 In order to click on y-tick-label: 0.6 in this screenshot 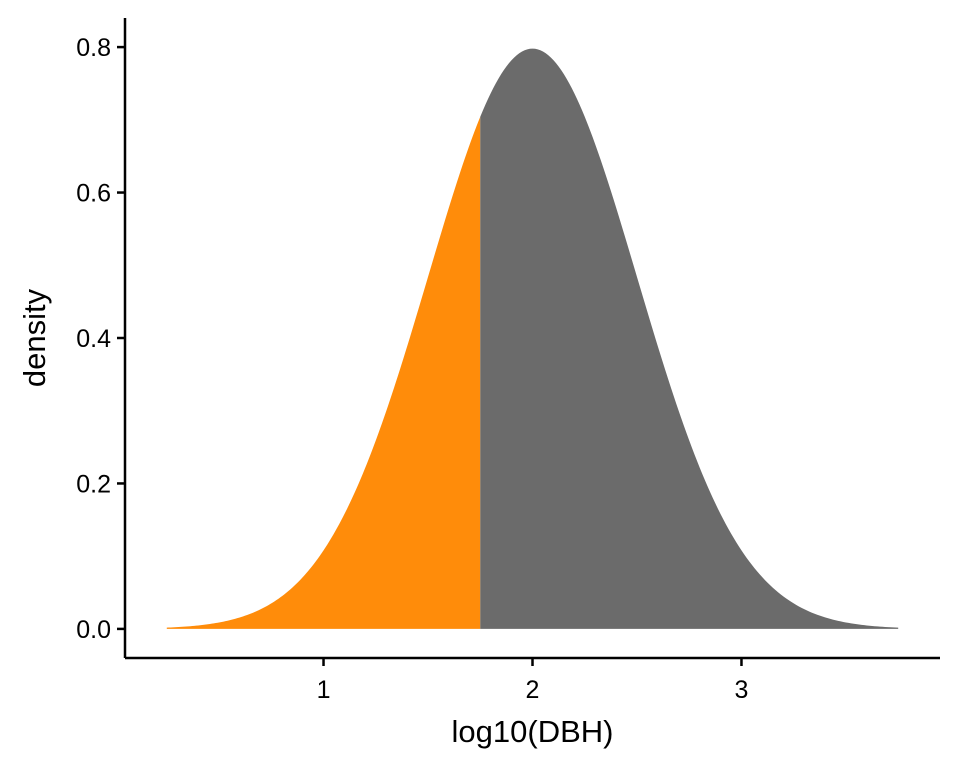, I will do `click(93, 194)`.